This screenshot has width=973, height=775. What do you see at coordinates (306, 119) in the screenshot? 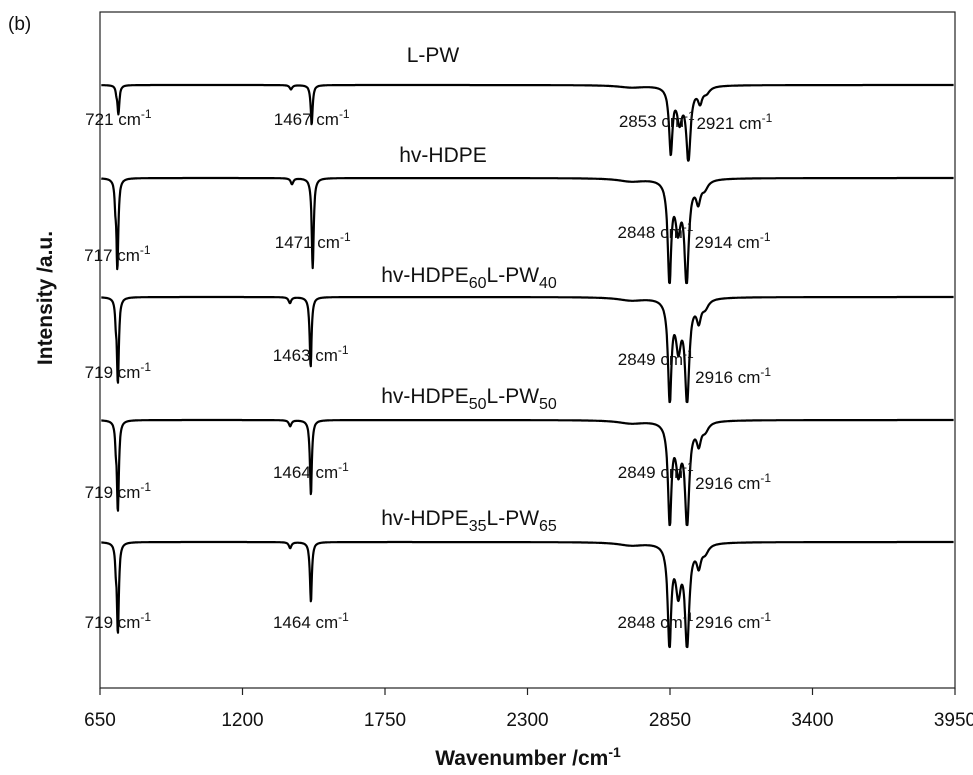
I see `peak-label-text: 1467 cm` at bounding box center [306, 119].